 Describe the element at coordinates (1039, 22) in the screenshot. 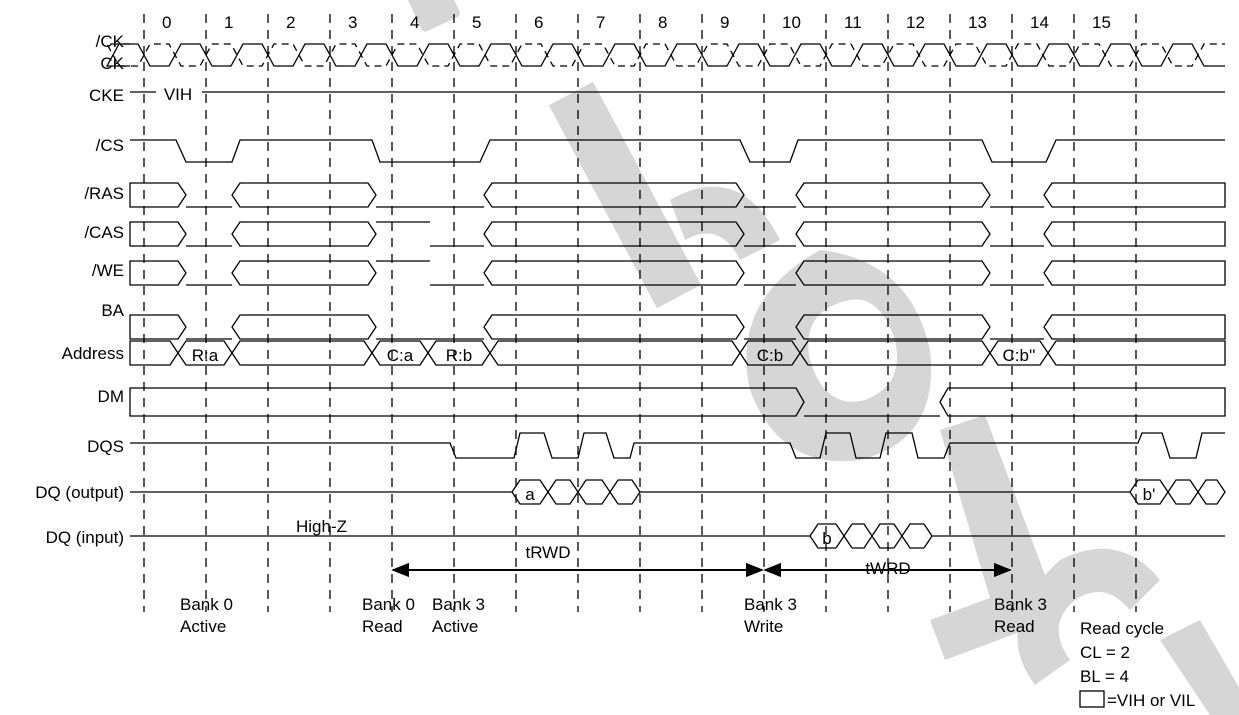

I see `clock-number: 14` at that location.